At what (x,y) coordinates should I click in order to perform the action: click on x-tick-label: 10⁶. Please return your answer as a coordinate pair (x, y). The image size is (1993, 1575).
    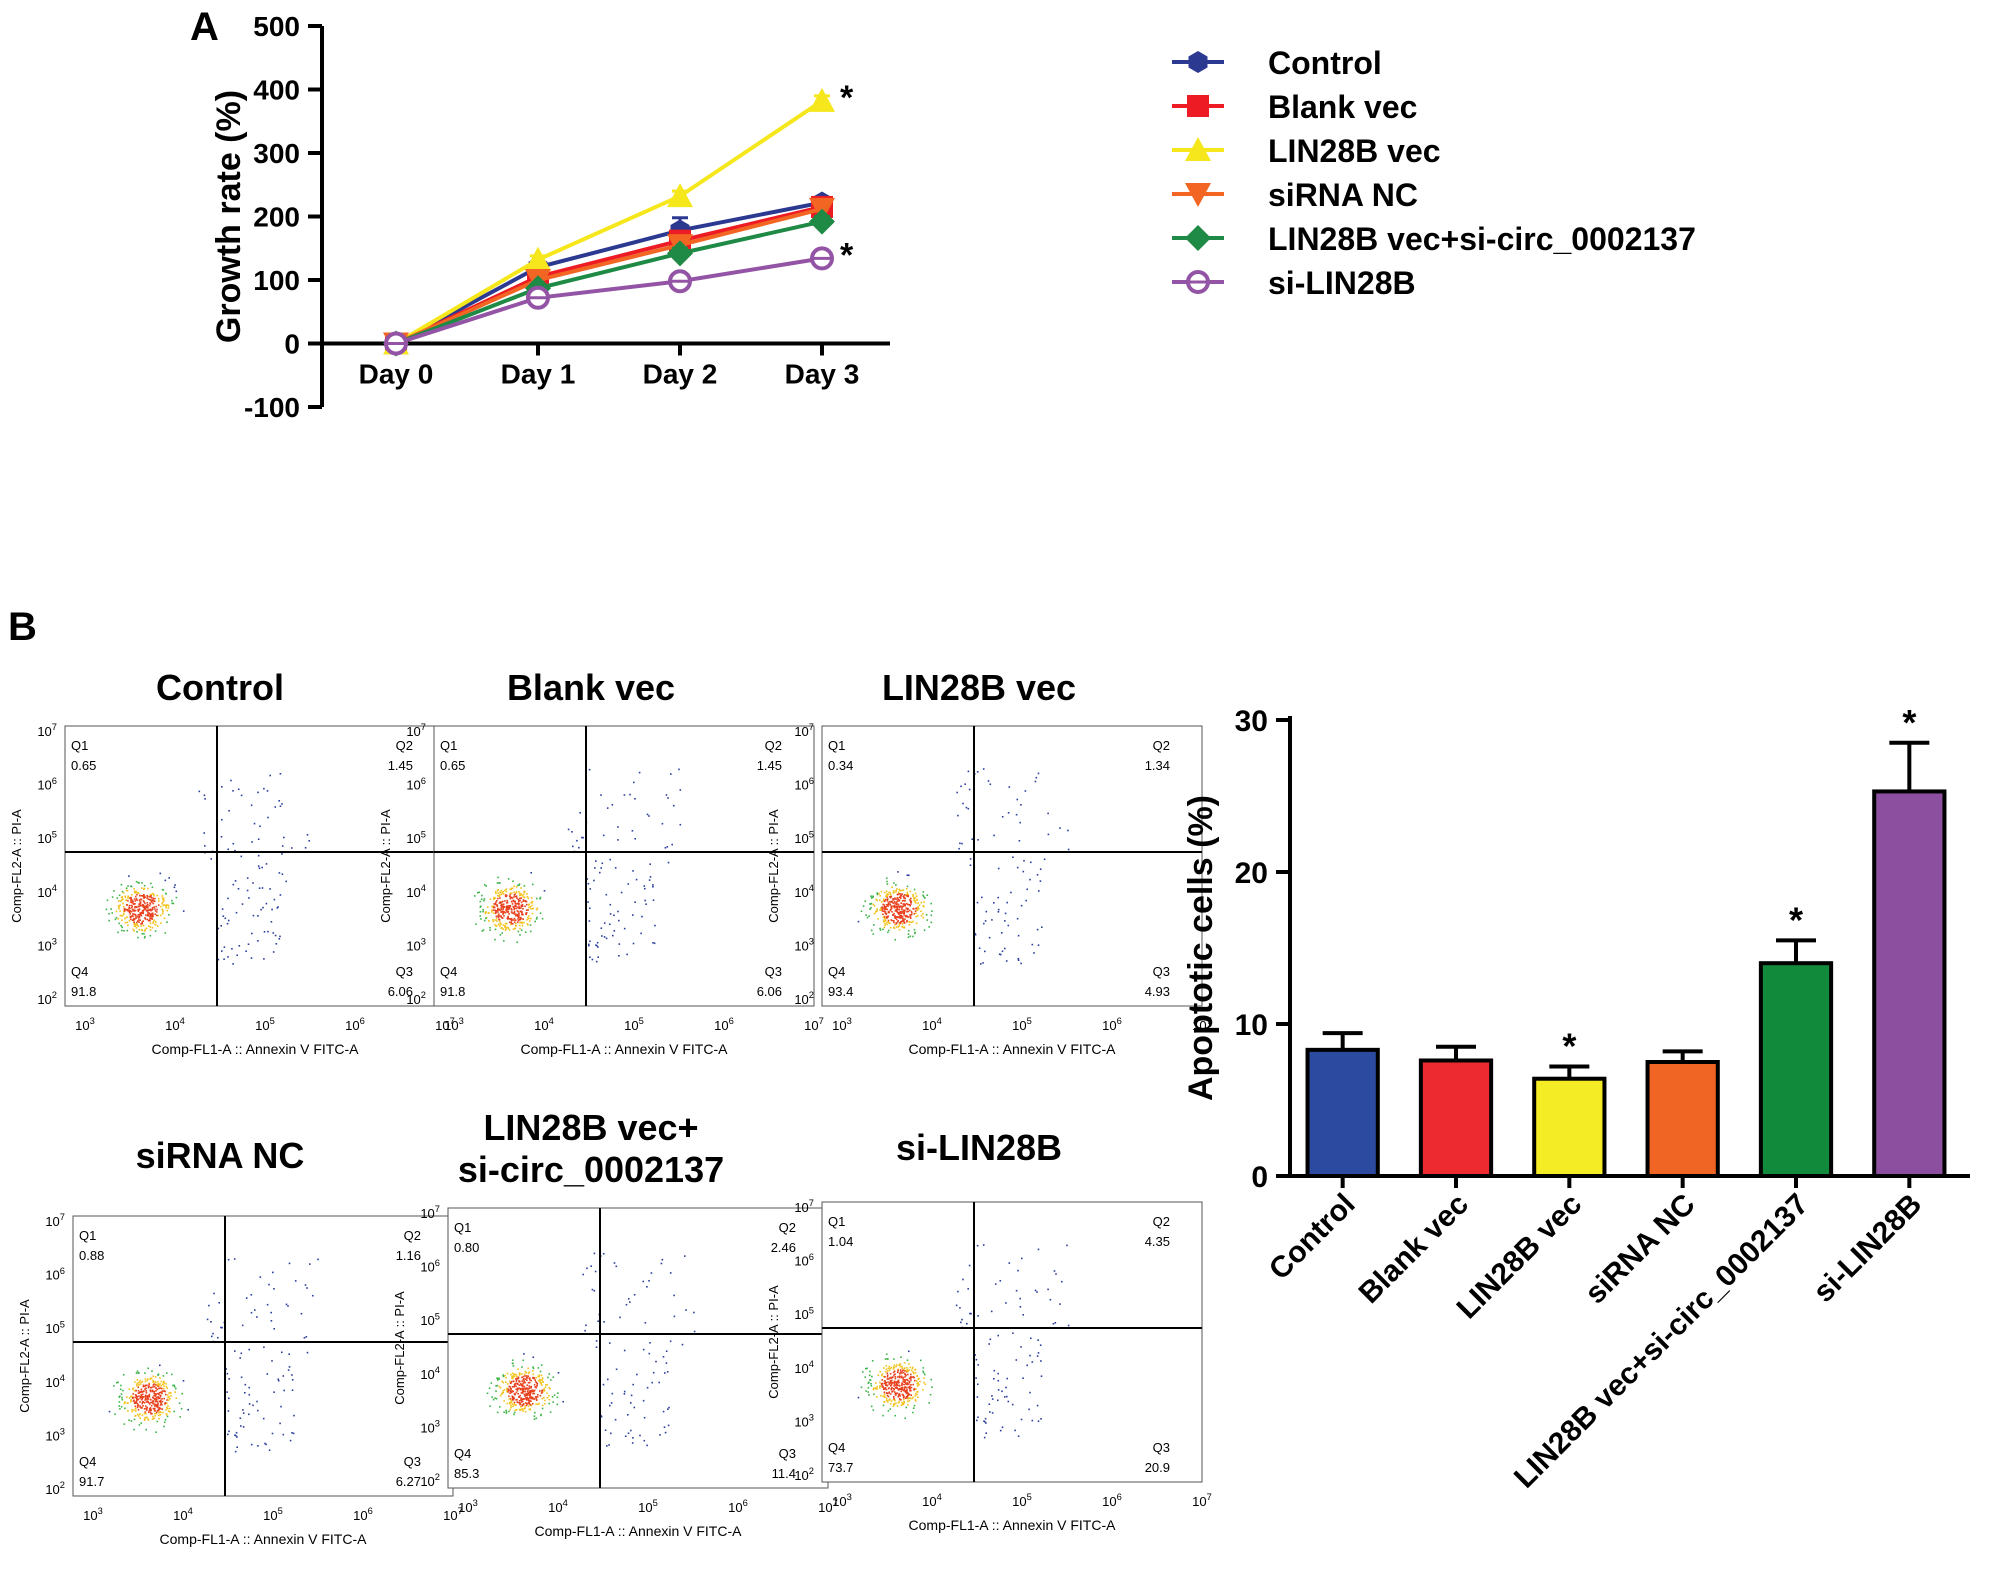
    Looking at the image, I should click on (738, 1506).